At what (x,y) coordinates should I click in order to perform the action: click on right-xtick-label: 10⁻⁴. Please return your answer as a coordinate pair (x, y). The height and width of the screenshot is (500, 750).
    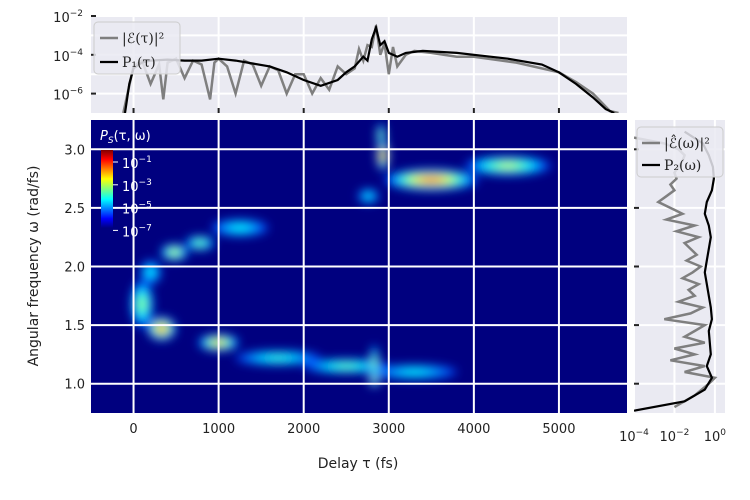
    Looking at the image, I should click on (634, 436).